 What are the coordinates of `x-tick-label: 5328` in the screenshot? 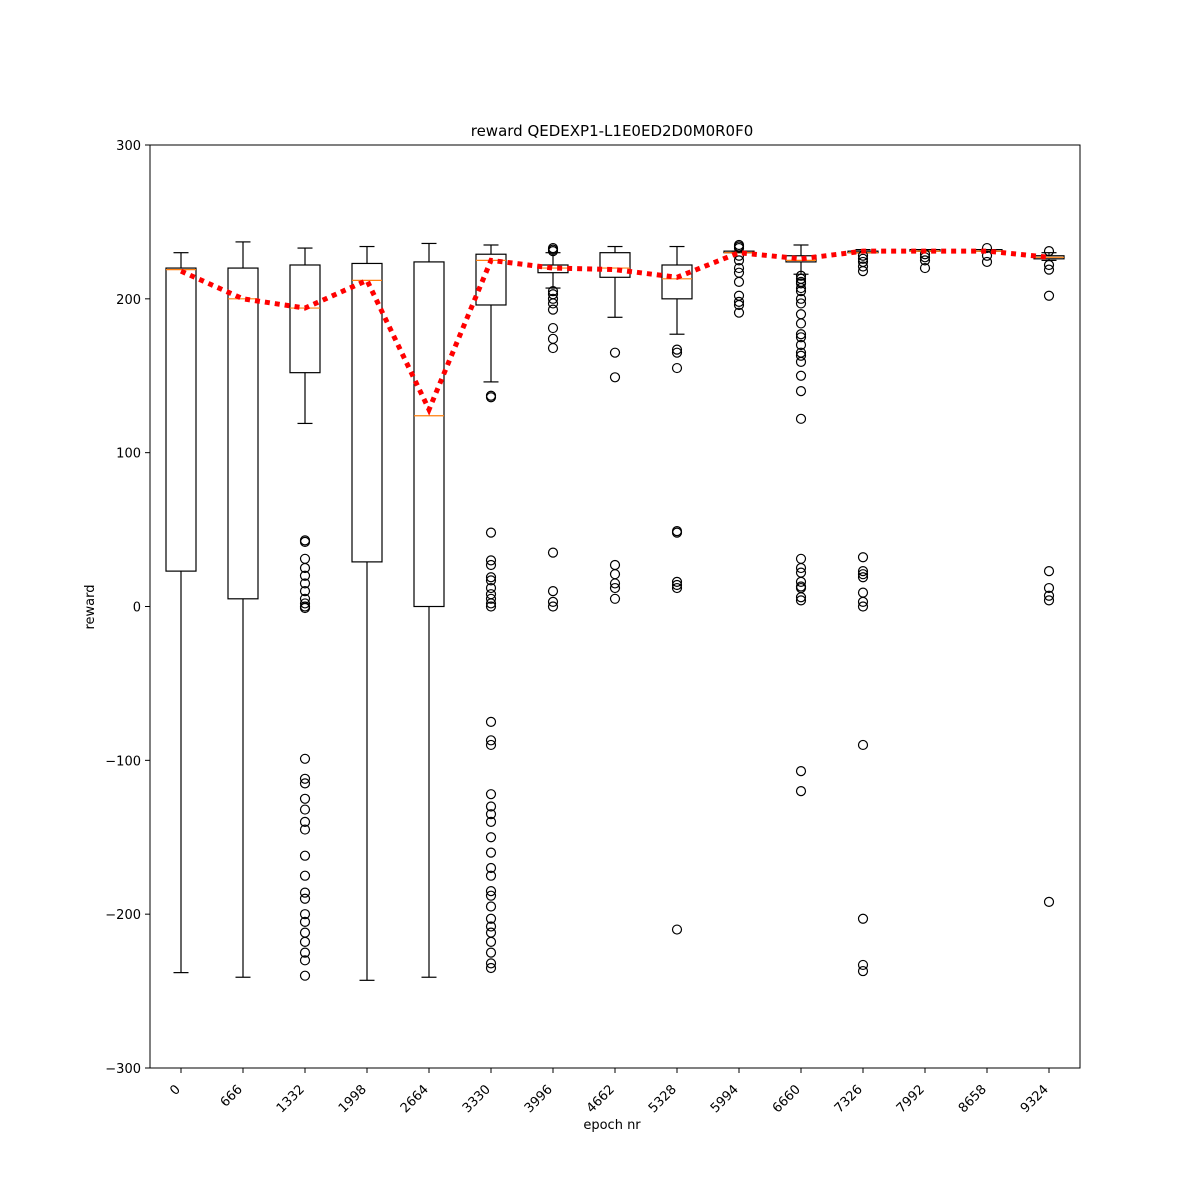 It's located at (663, 1099).